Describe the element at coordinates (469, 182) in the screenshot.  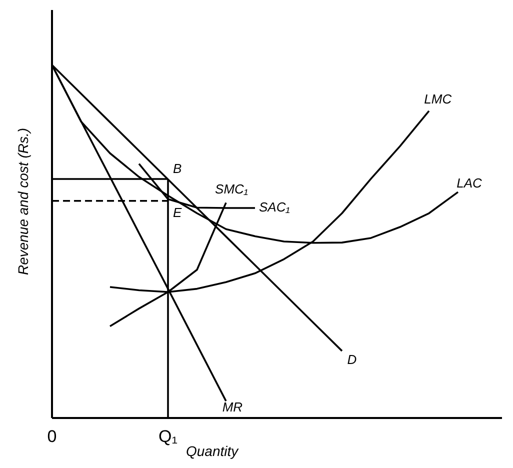
I see `series-label: LAC` at that location.